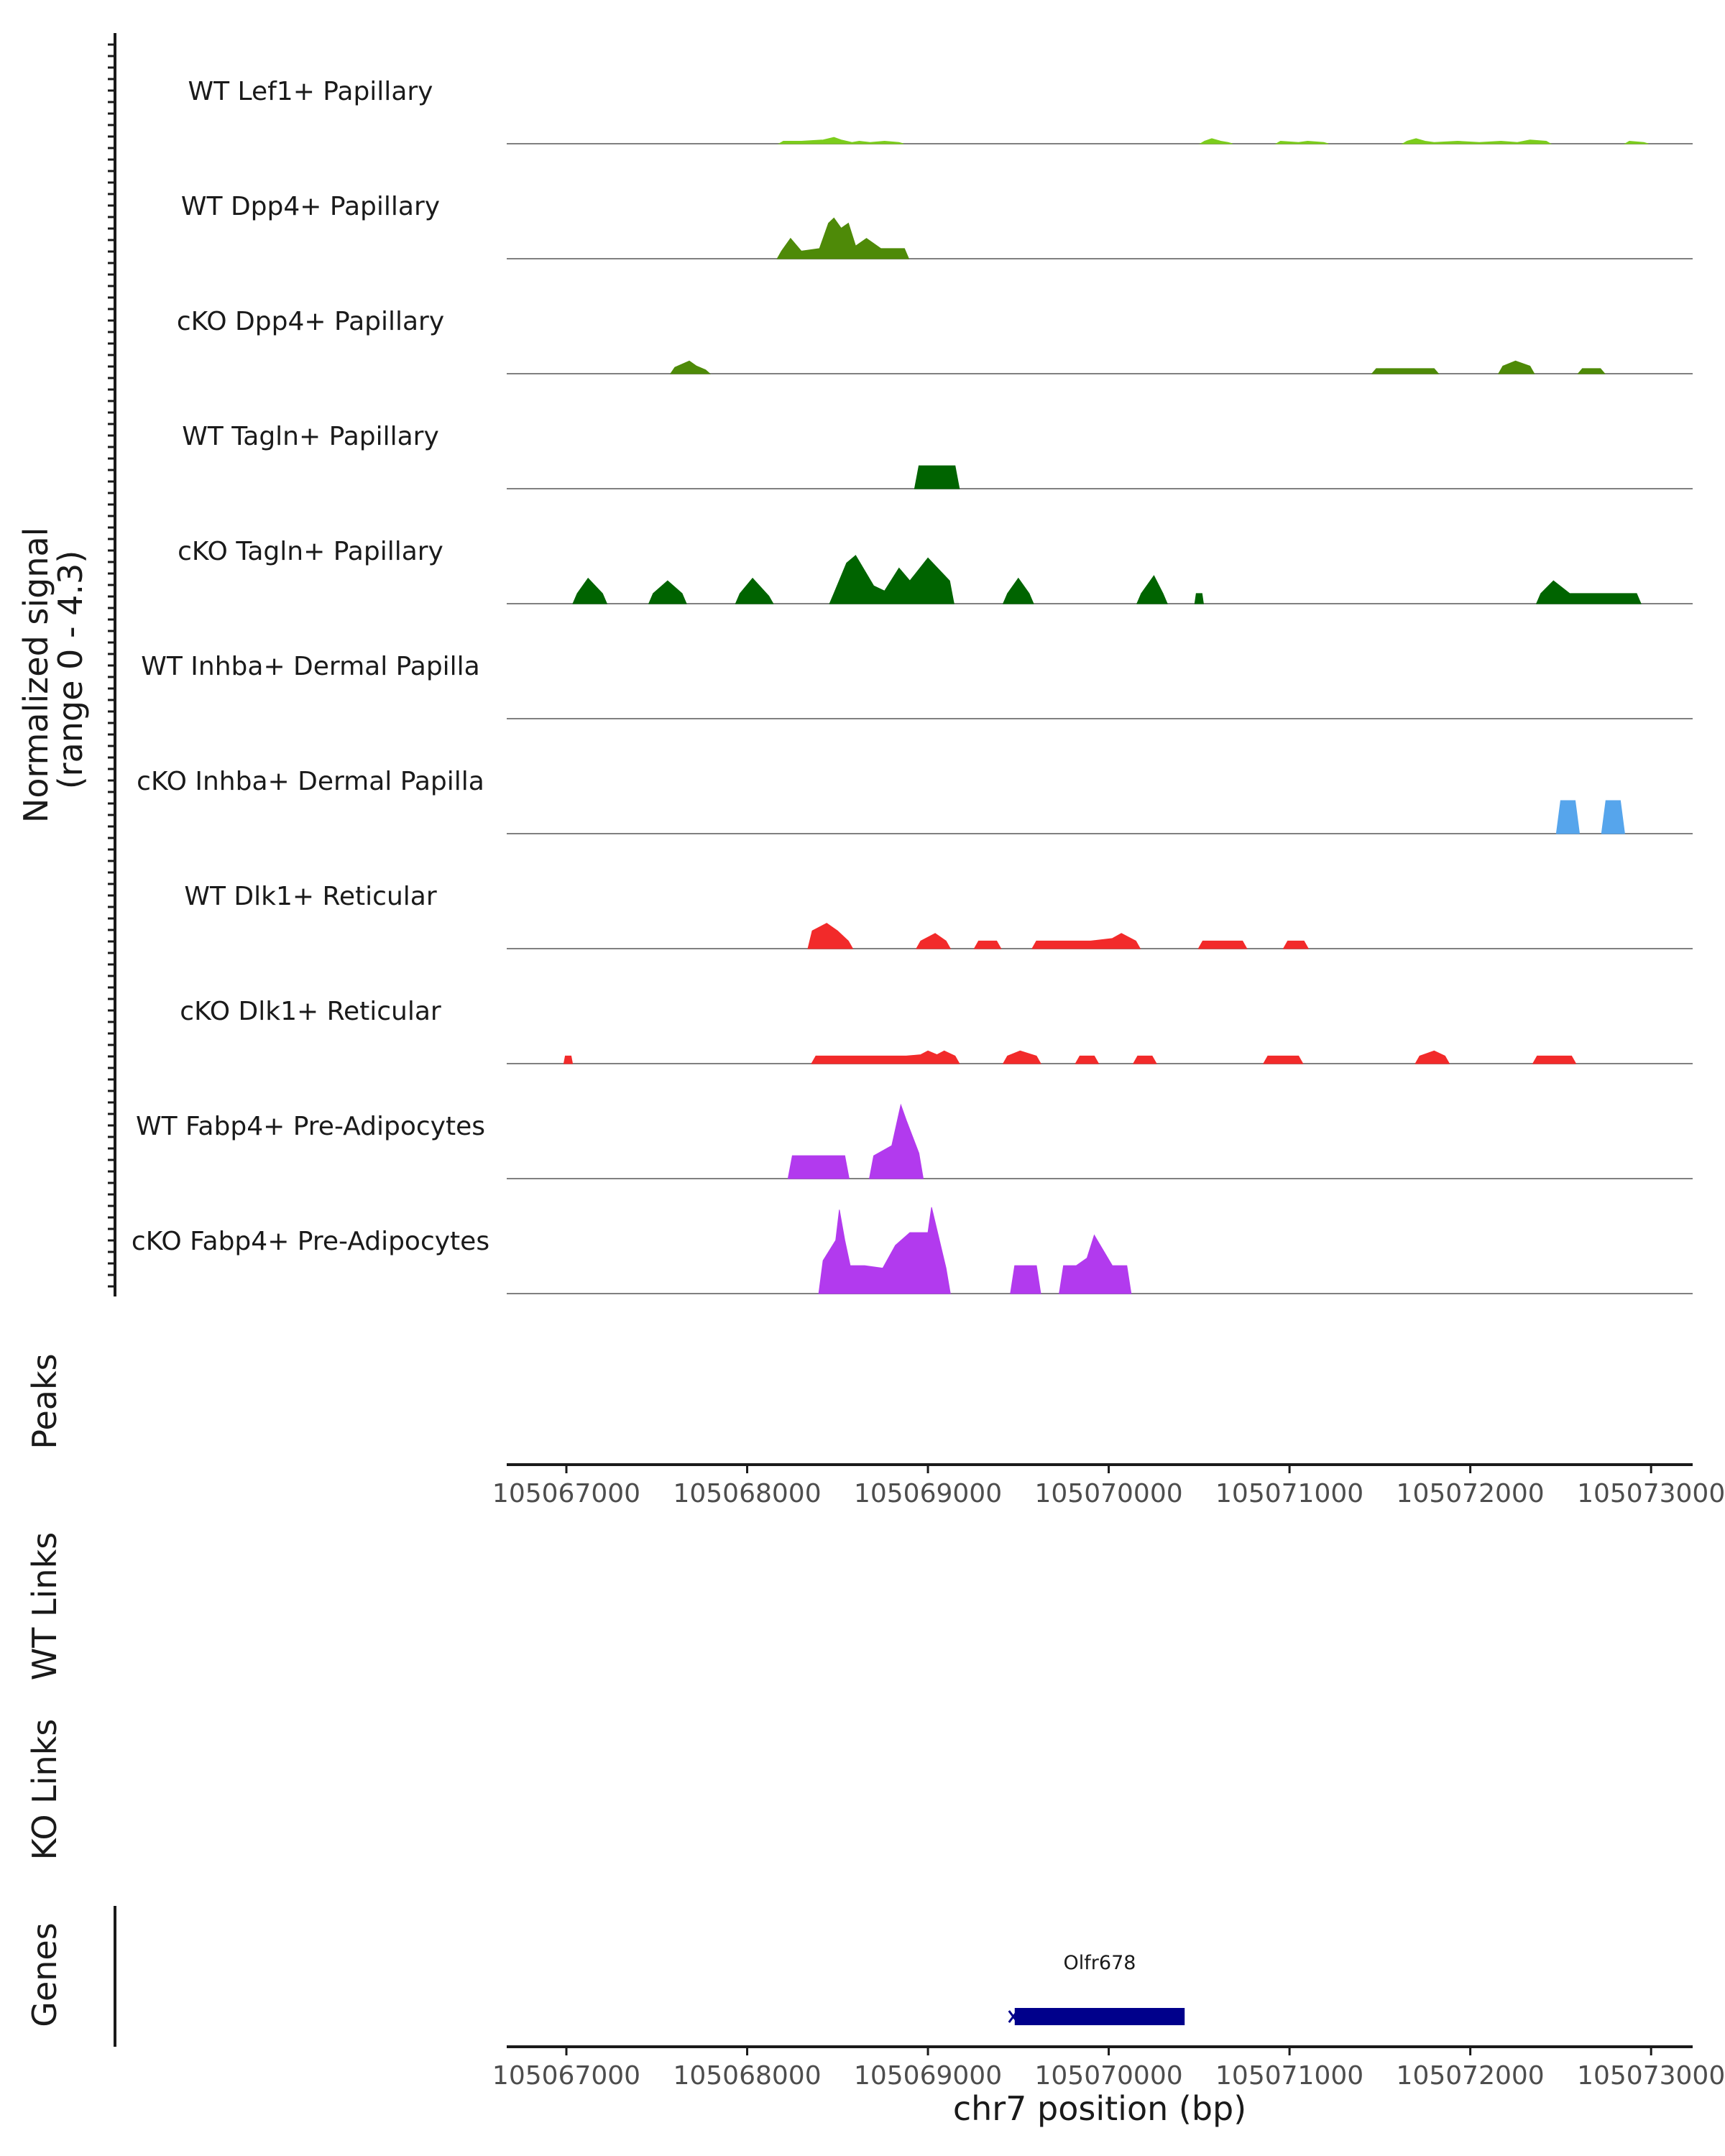  What do you see at coordinates (310, 1011) in the screenshot?
I see `track-label: cKO Dlk1+ Reticular` at bounding box center [310, 1011].